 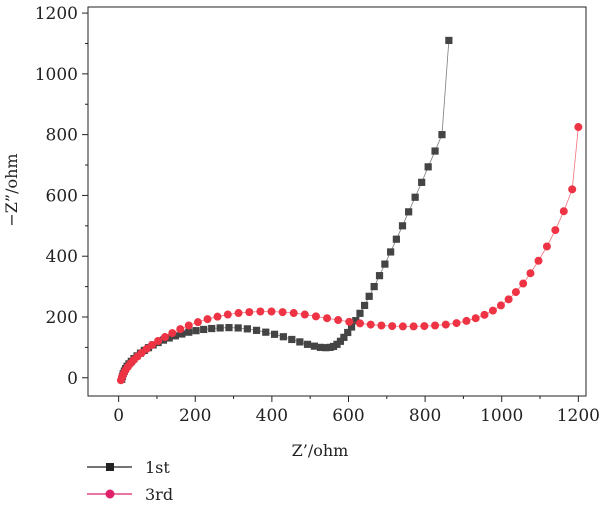 I want to click on y-tick-label: 1200, so click(x=56, y=14).